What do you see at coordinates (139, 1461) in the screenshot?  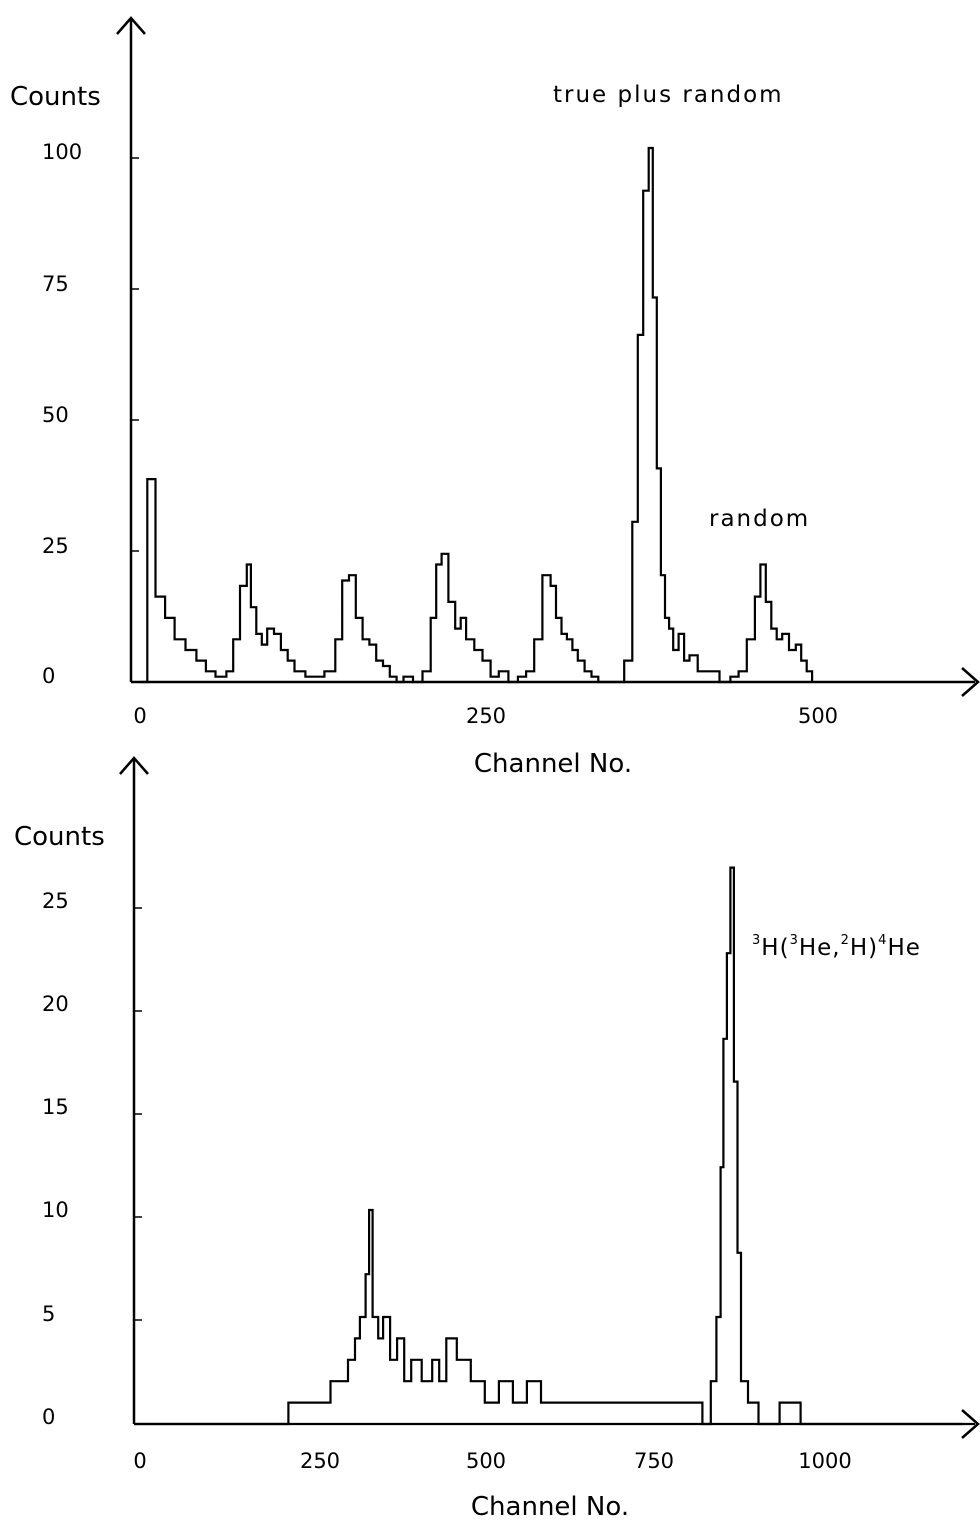 I see `bottom-x-tick: 0` at bounding box center [139, 1461].